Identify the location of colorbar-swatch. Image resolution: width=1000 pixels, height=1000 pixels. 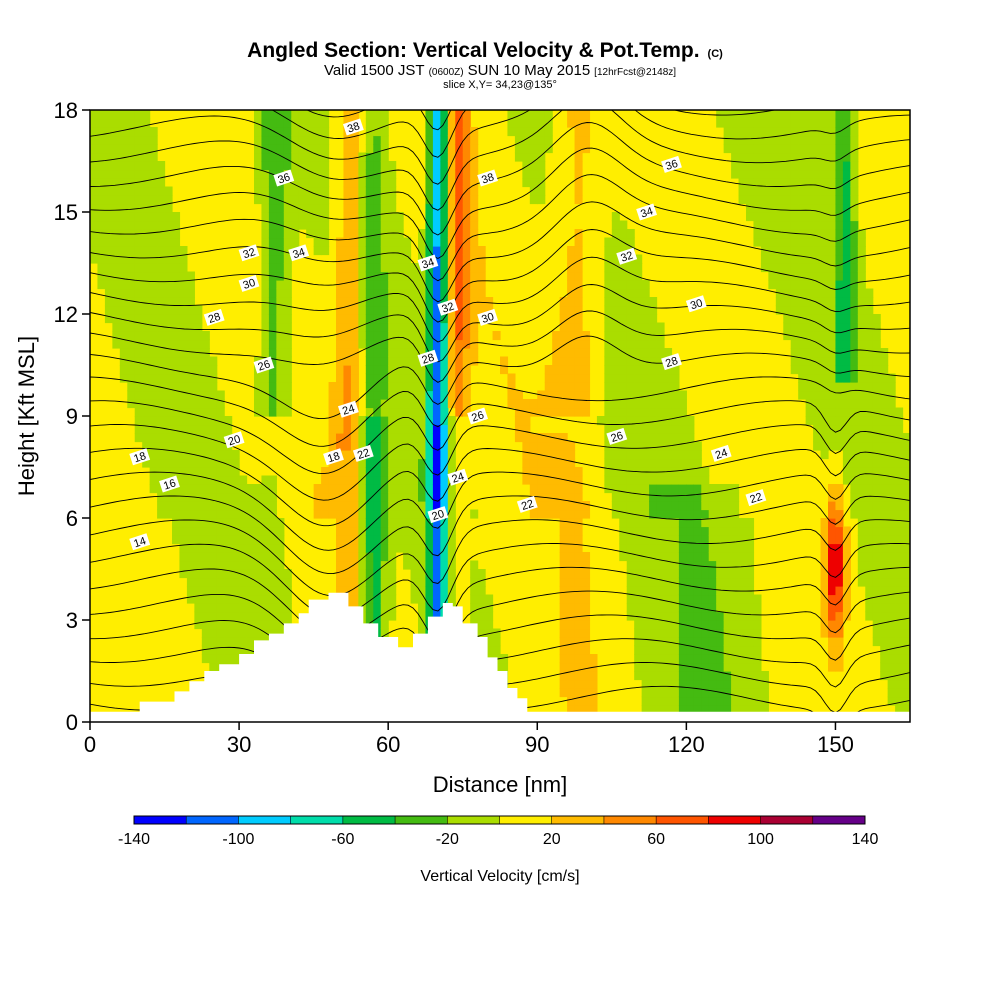
(787, 820).